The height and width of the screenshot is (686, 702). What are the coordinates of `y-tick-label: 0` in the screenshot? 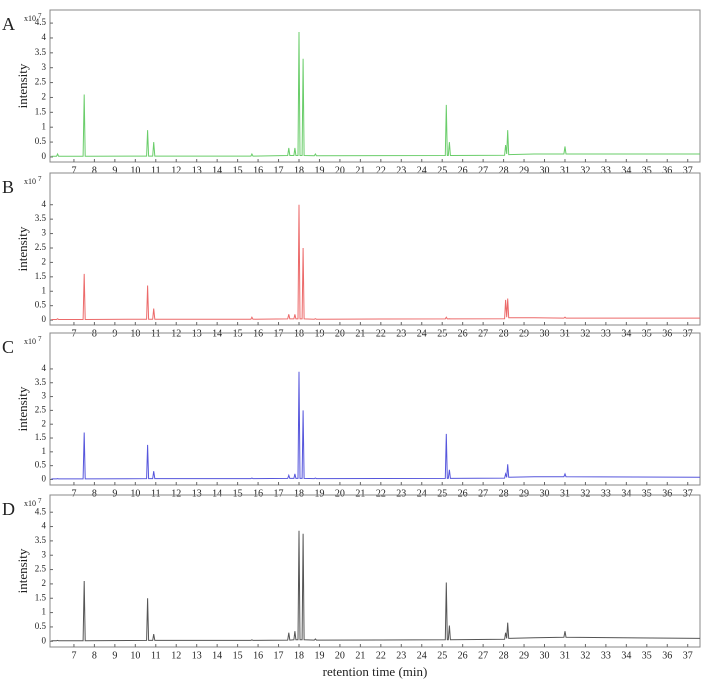 It's located at (44, 479).